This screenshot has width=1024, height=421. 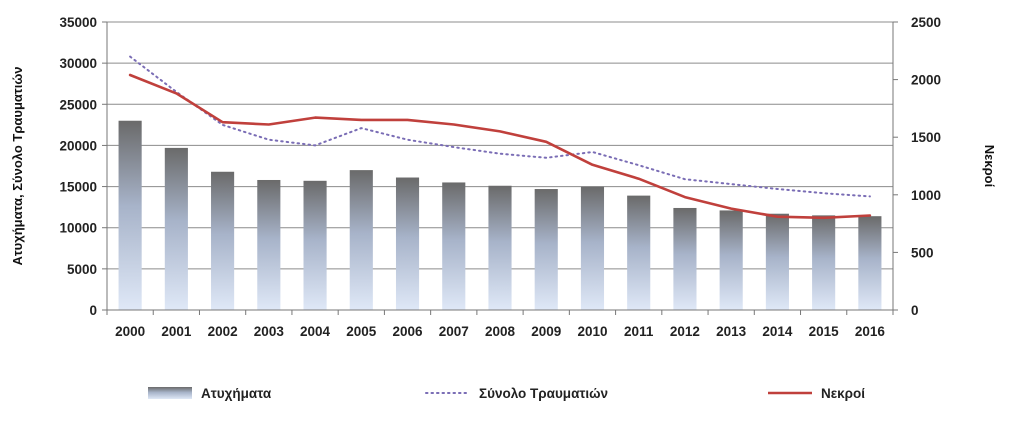 What do you see at coordinates (17, 165) in the screenshot?
I see `y-axis-title: Ατυχήματα, Σύνολο Τραυματιών` at bounding box center [17, 165].